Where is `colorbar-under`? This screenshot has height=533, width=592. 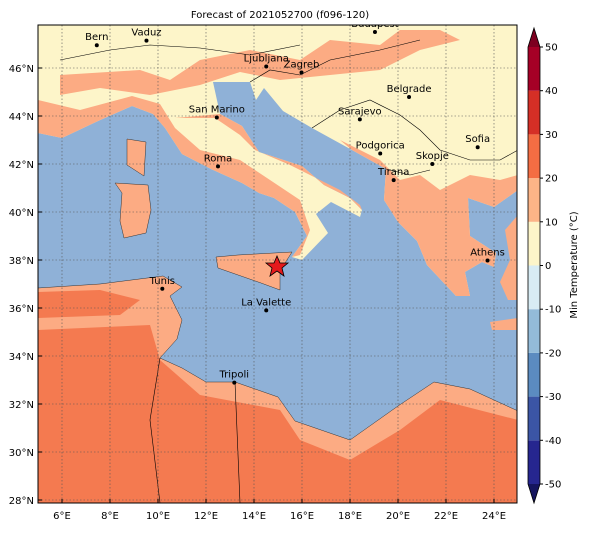
colorbar-under is located at coordinates (534, 493).